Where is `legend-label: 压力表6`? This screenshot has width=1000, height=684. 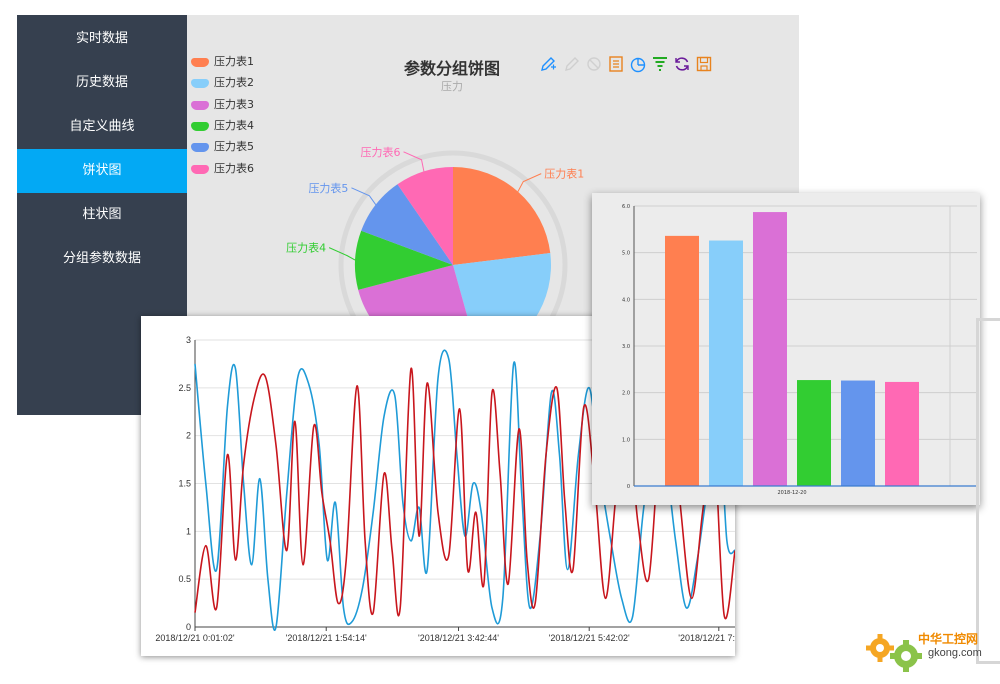
legend-label: 压力表6 is located at coordinates (234, 168).